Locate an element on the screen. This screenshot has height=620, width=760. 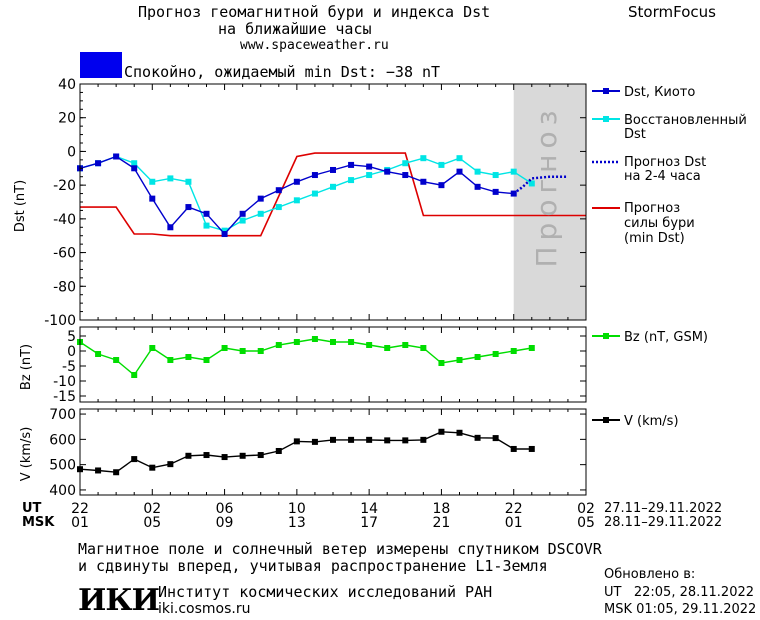
legend-dst-kyoto: Dst, Киото is located at coordinates (659, 92).